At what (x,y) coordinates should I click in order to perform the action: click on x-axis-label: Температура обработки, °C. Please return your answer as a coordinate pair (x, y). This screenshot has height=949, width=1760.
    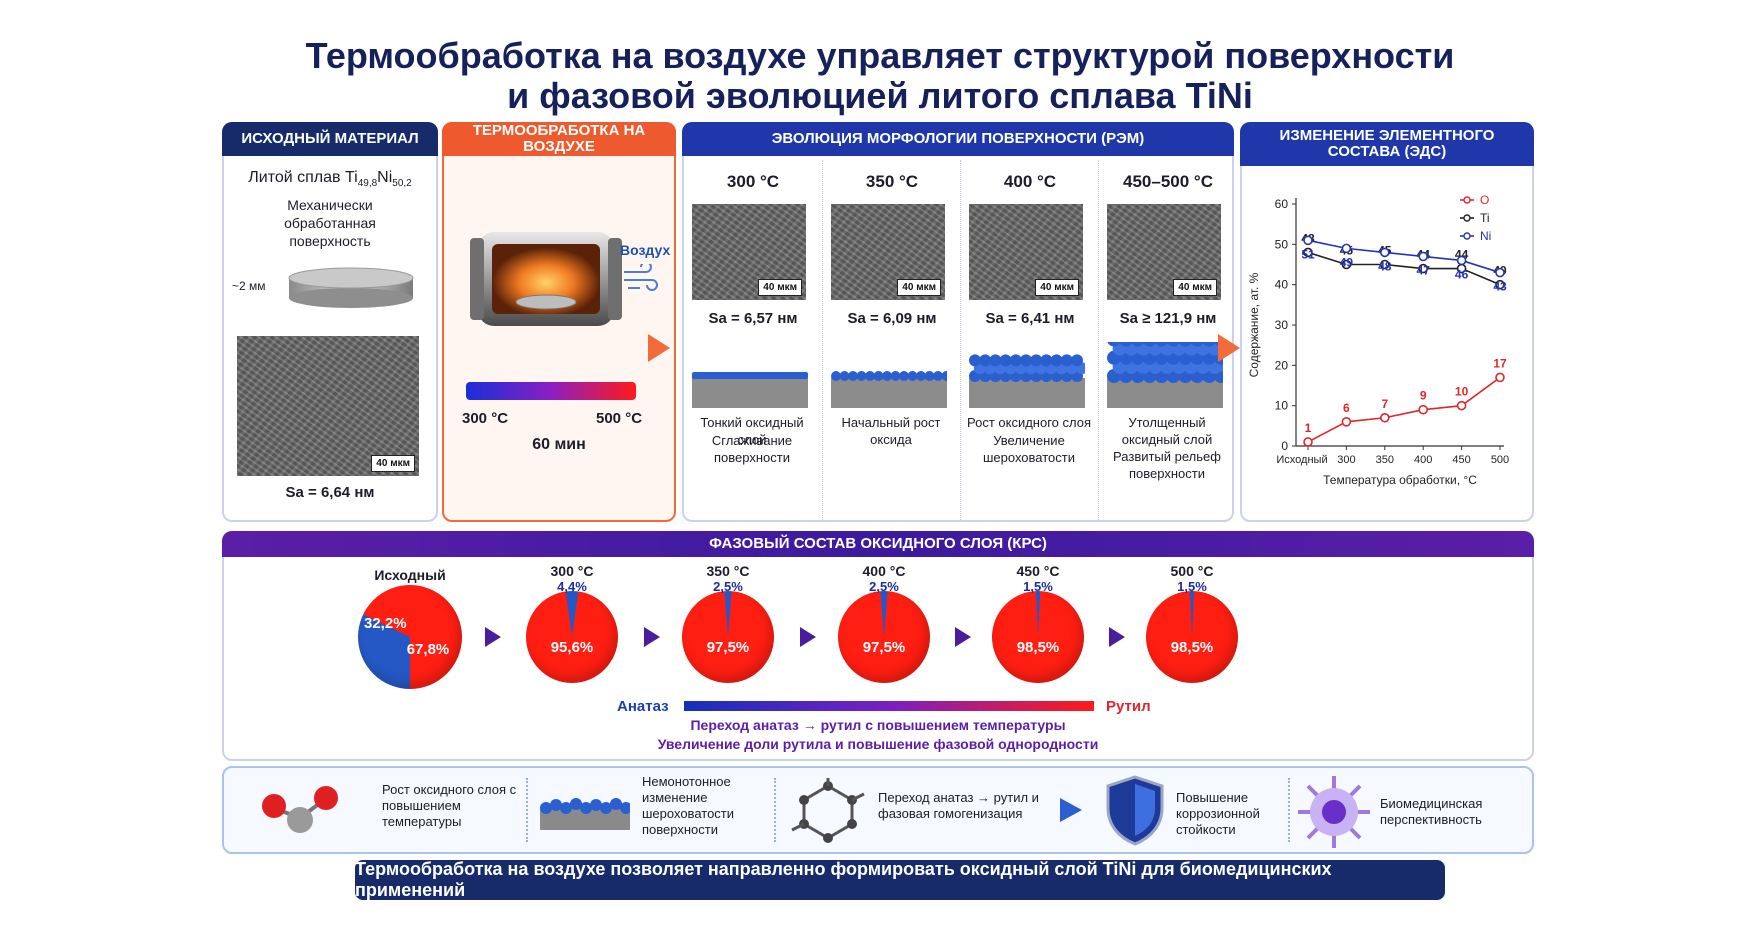
    Looking at the image, I should click on (1400, 480).